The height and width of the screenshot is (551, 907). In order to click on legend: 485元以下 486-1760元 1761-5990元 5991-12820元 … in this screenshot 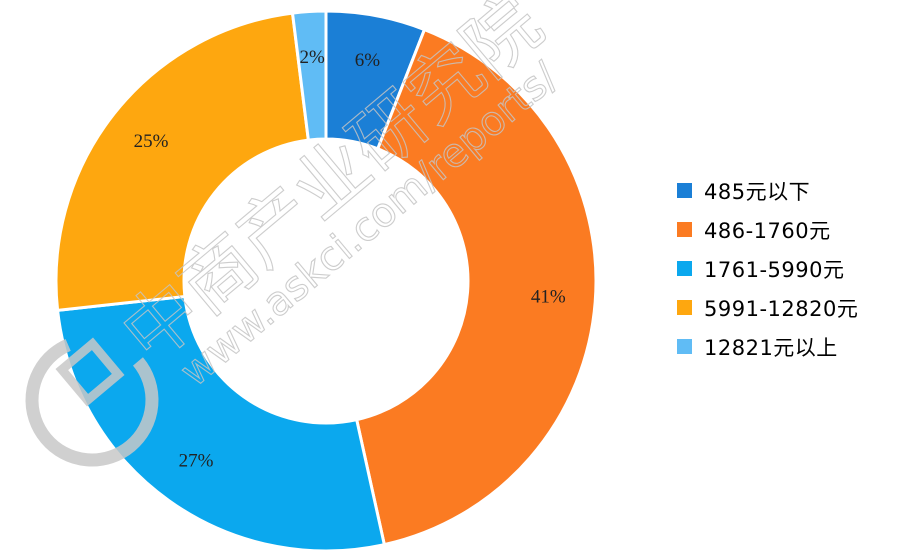, I will do `click(767, 268)`.